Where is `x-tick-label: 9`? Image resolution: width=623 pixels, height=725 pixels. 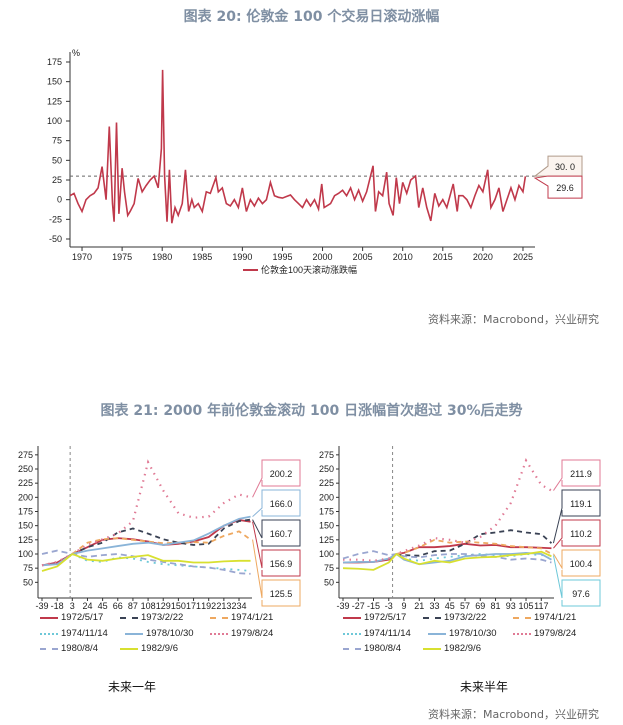
x-tick-label: 9 is located at coordinates (404, 606).